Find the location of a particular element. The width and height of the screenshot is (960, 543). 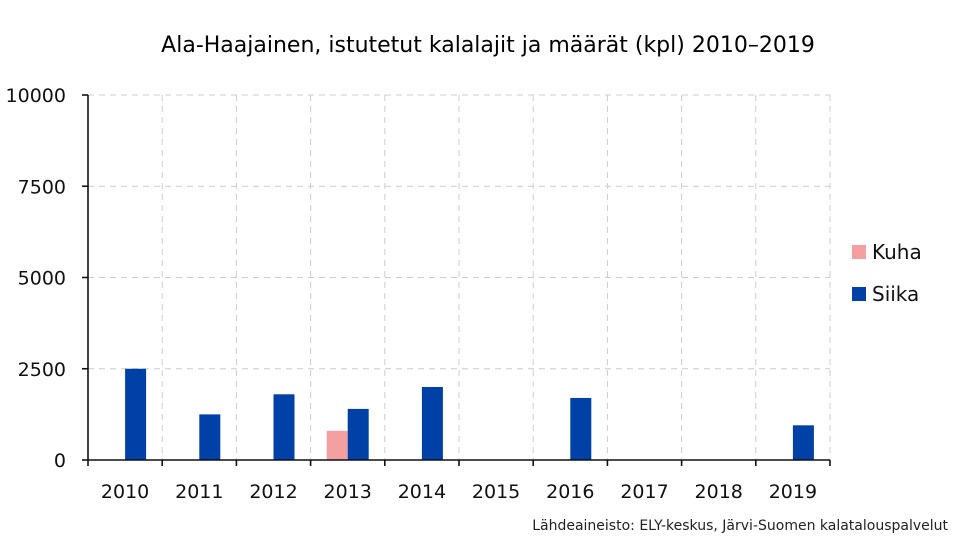

bar-siika-2014 is located at coordinates (432, 423).